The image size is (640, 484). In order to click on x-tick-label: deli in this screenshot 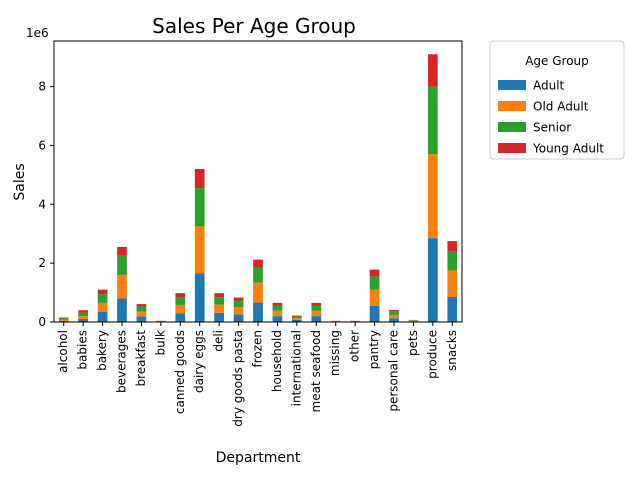, I will do `click(219, 341)`.